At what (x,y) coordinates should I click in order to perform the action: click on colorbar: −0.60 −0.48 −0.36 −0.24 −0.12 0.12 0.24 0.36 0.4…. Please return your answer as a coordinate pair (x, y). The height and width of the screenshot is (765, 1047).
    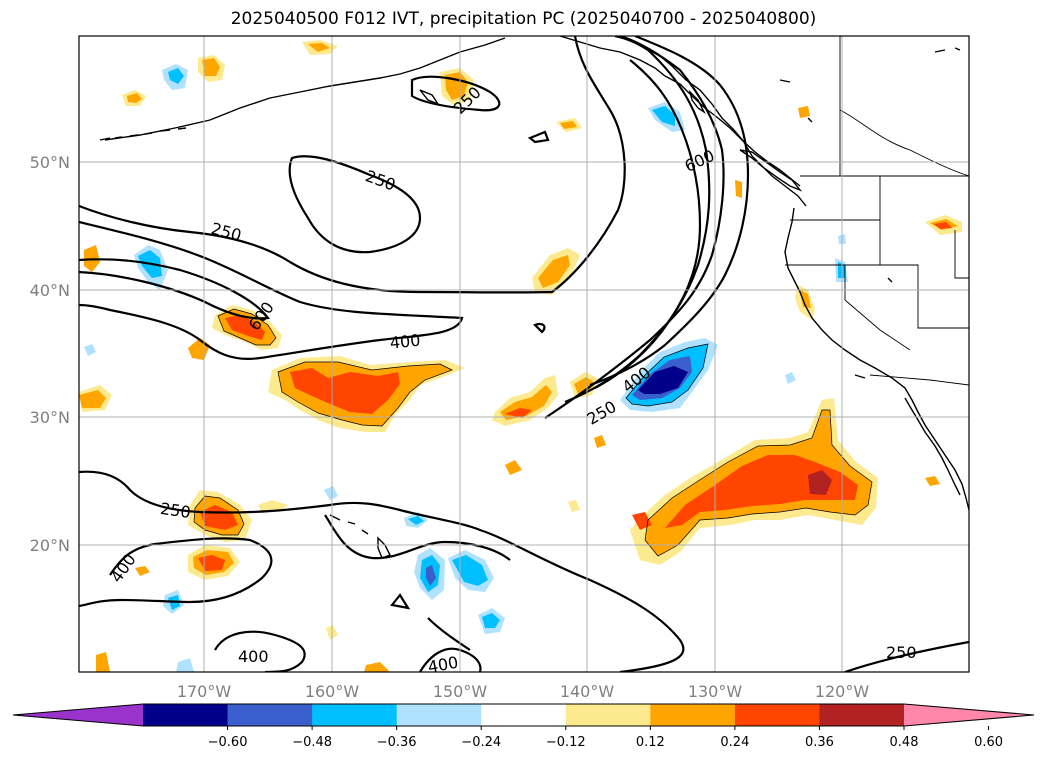
    Looking at the image, I should click on (523, 726).